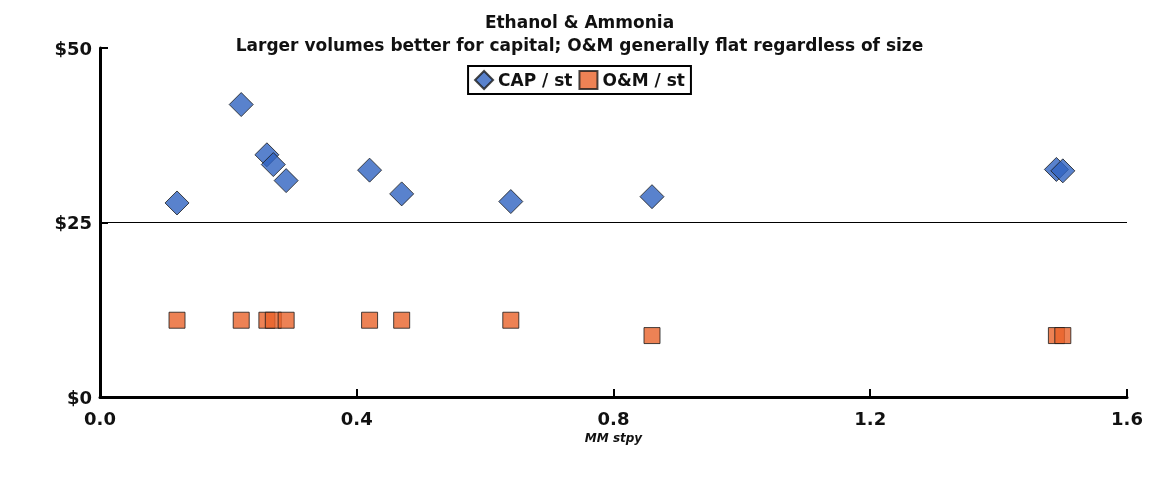 Image resolution: width=1159 pixels, height=483 pixels. What do you see at coordinates (579, 21) in the screenshot?
I see `chart-title: Ethanol & Ammonia` at bounding box center [579, 21].